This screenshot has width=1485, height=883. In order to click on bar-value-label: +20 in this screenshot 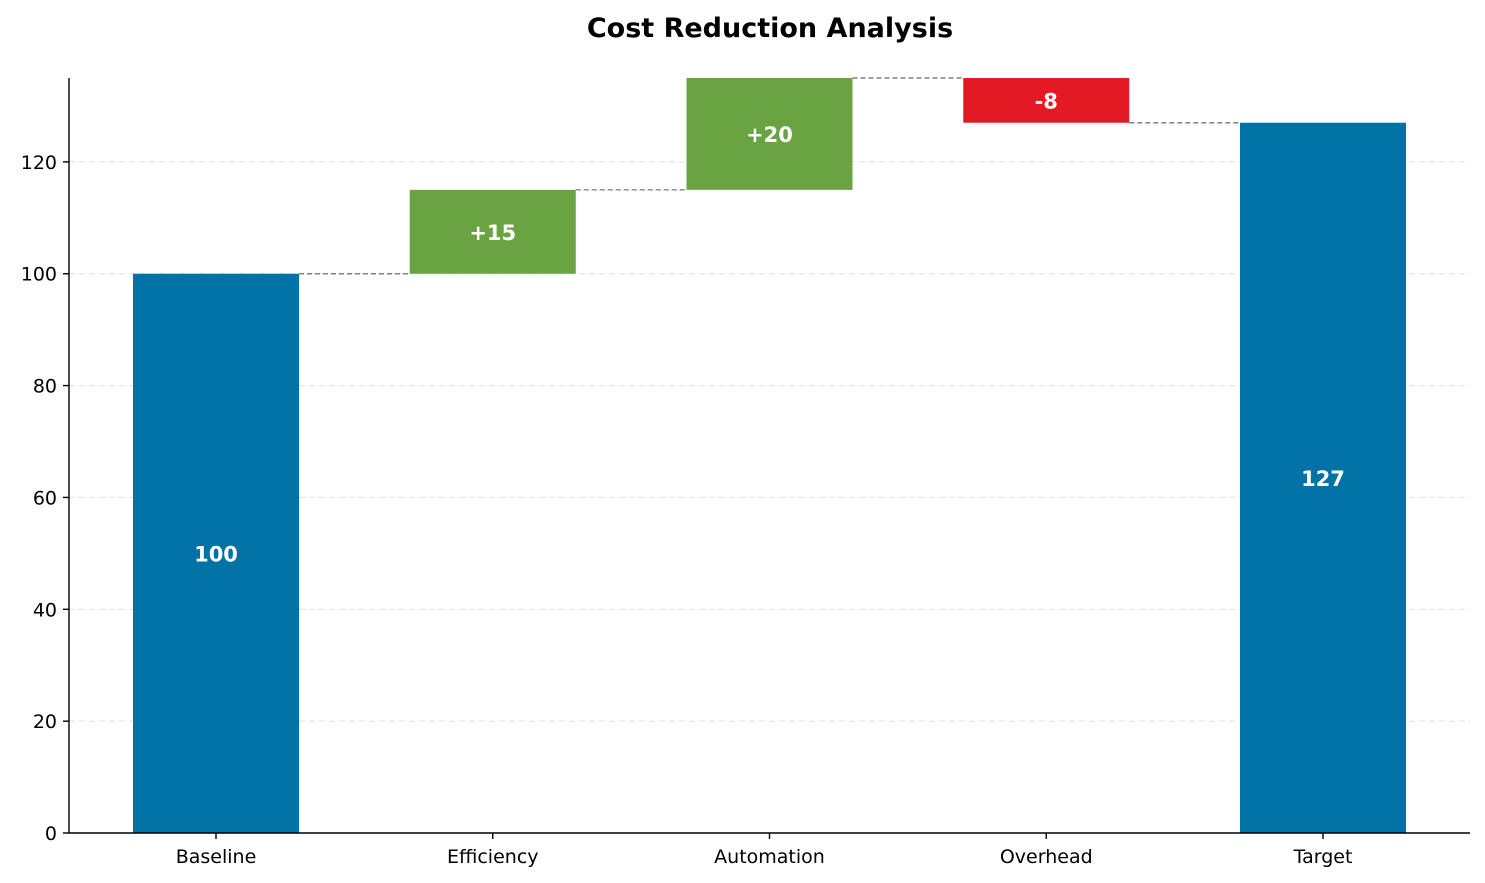, I will do `click(769, 135)`.